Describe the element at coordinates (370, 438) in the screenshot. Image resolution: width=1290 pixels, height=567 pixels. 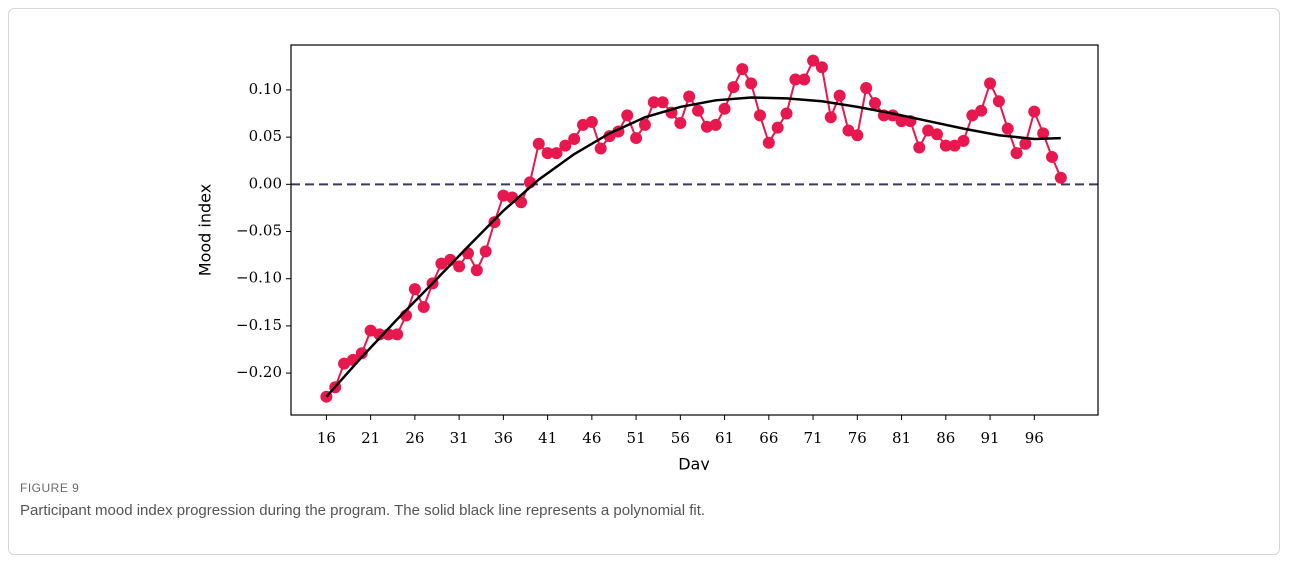
I see `x-tick-label: 21` at that location.